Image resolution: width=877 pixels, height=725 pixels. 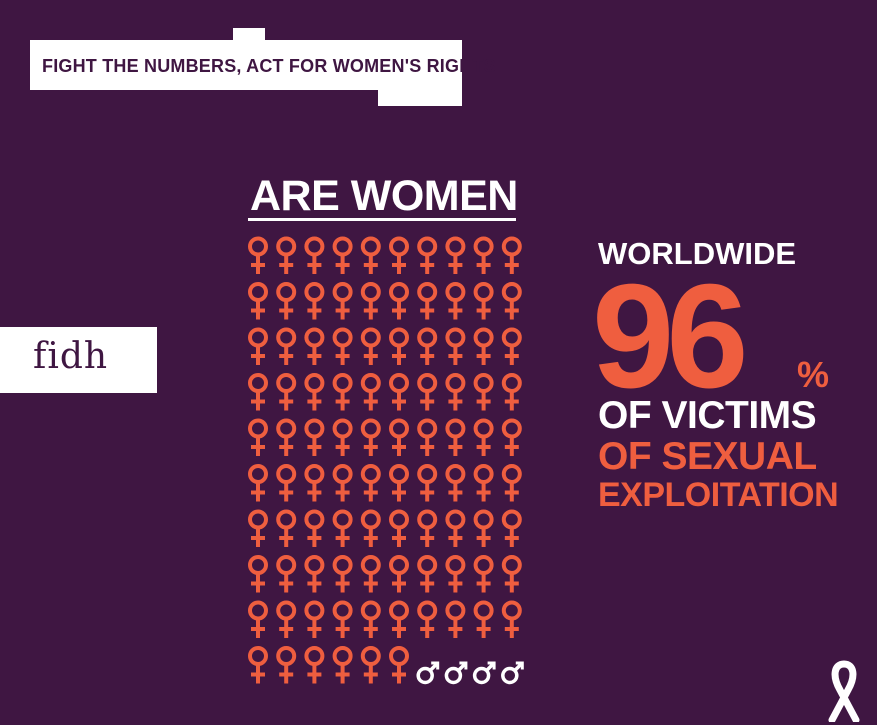 What do you see at coordinates (382, 219) in the screenshot?
I see `heading-underline` at bounding box center [382, 219].